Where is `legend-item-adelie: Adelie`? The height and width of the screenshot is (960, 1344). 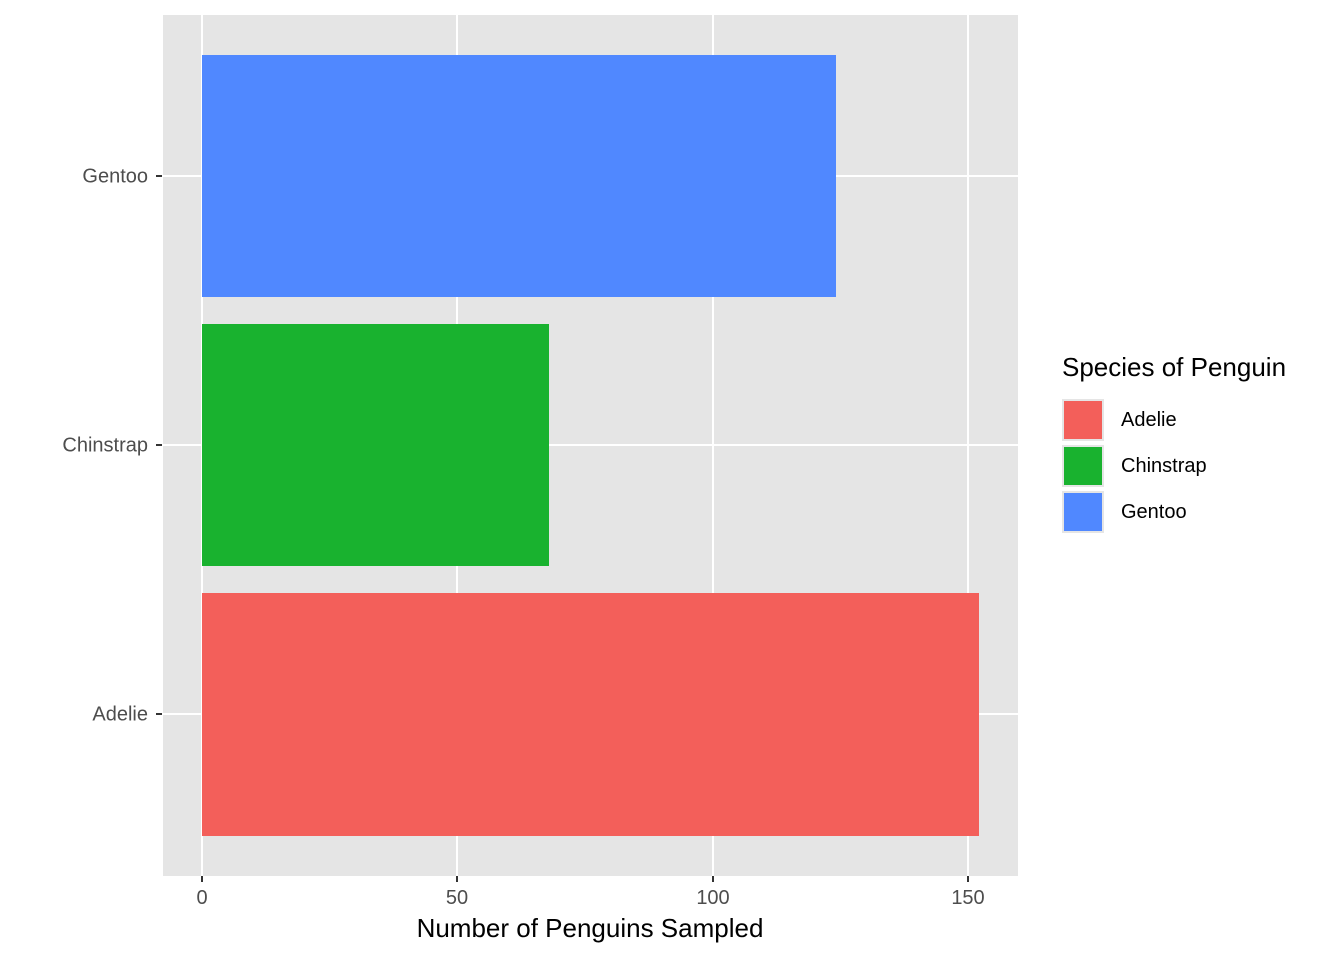 legend-item-adelie: Adelie is located at coordinates (1174, 420).